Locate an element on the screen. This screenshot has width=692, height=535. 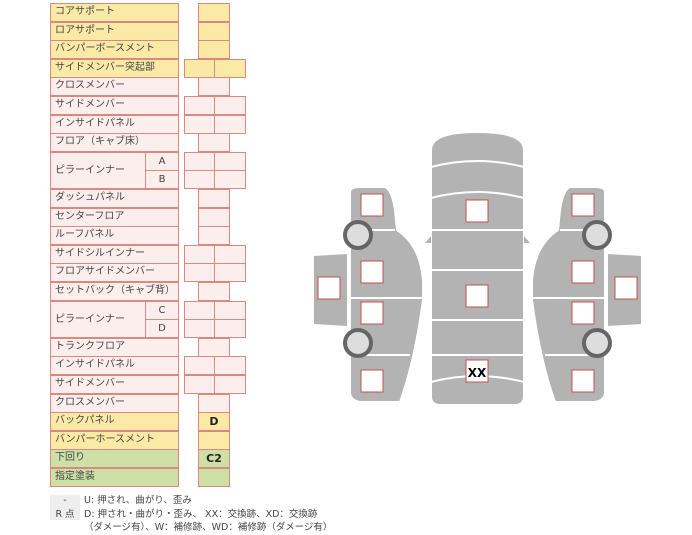
part-label: コアサポート is located at coordinates (114, 12).